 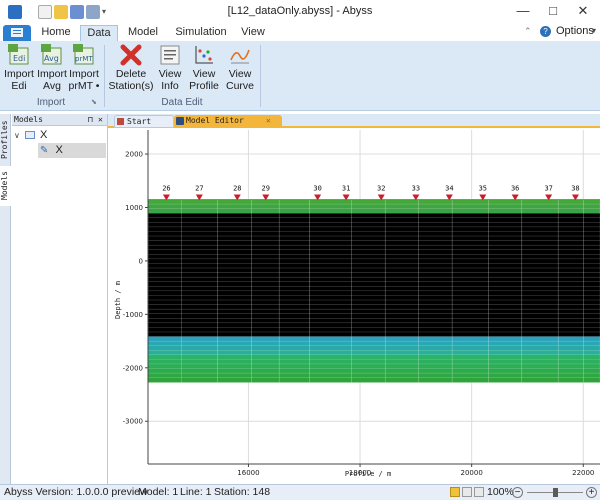 What do you see at coordinates (575, 31) in the screenshot?
I see `options-menu: Options` at bounding box center [575, 31].